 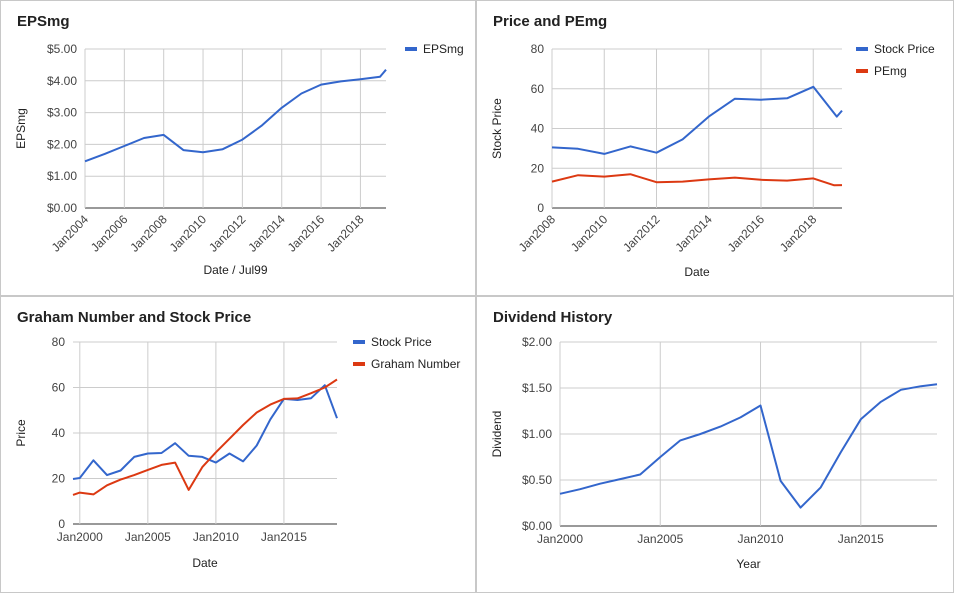 What do you see at coordinates (443, 49) in the screenshot?
I see `legend-label: EPSmg` at bounding box center [443, 49].